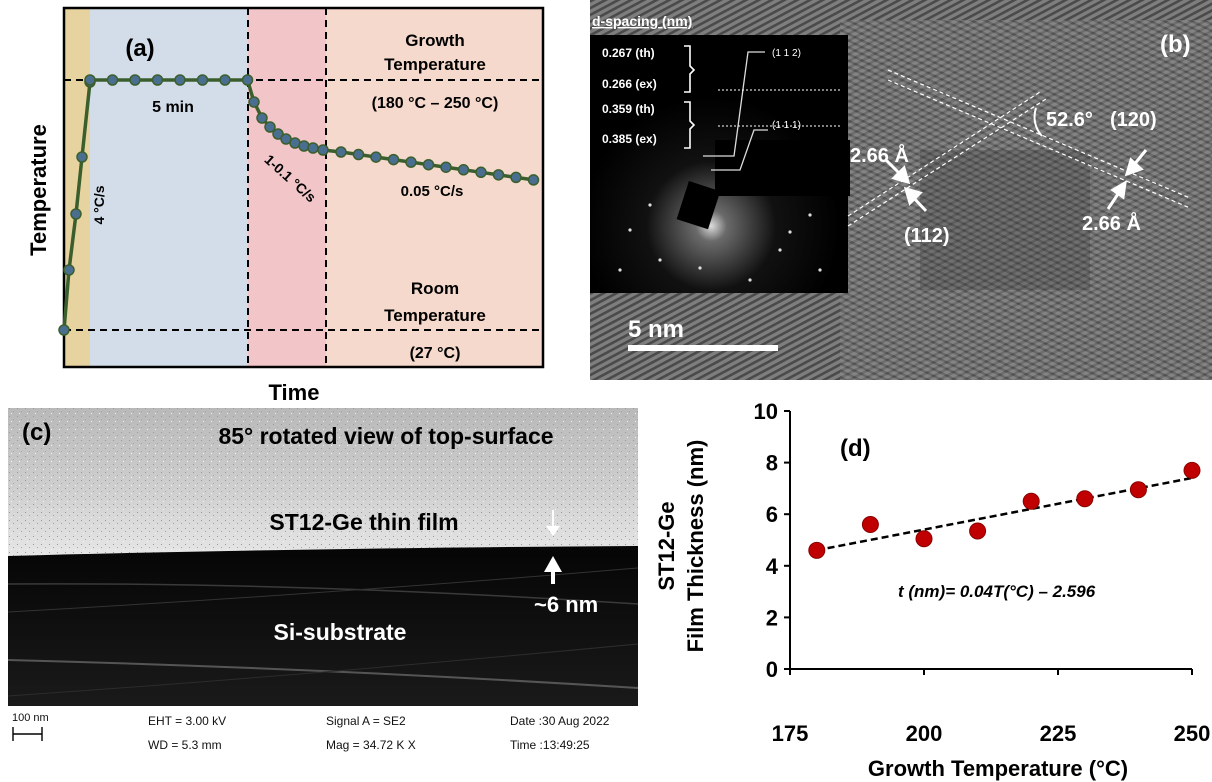  What do you see at coordinates (30, 718) in the screenshot?
I see `sem-scale-label: 100 nm` at bounding box center [30, 718].